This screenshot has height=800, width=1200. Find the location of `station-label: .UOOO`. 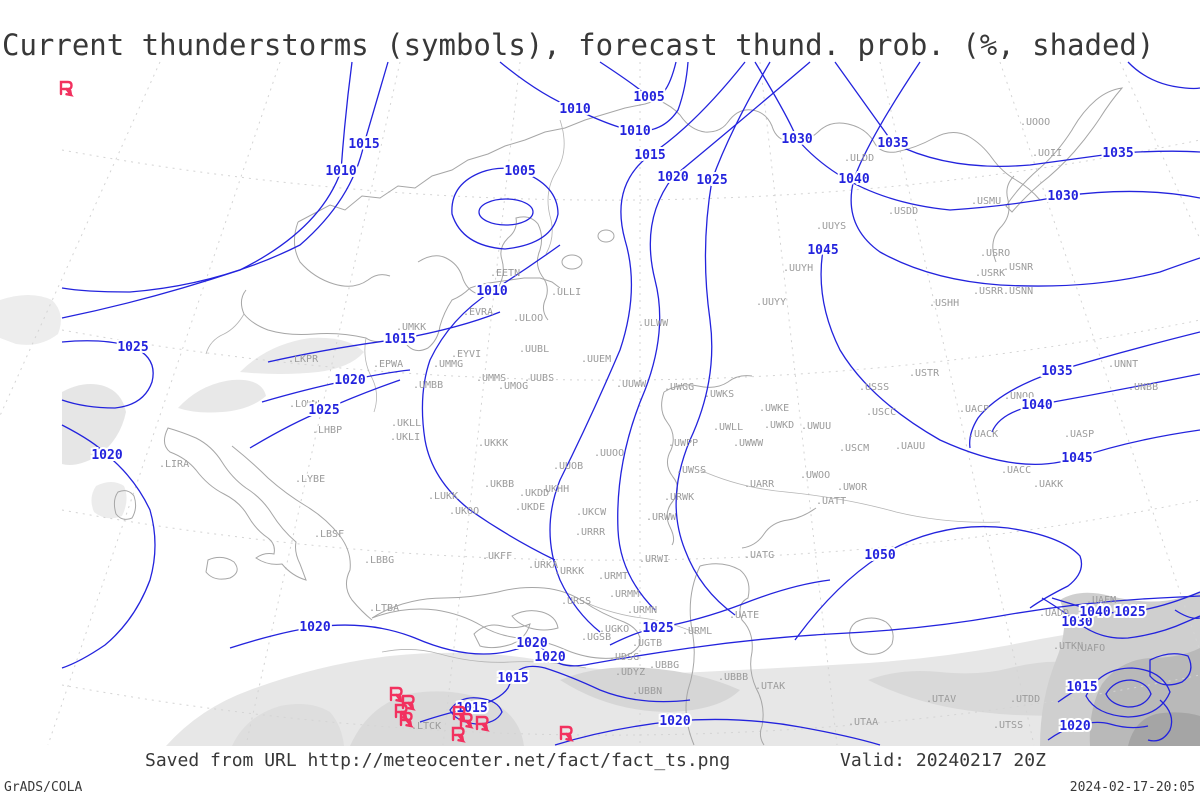

station-label: .UOOO is located at coordinates (1035, 122).